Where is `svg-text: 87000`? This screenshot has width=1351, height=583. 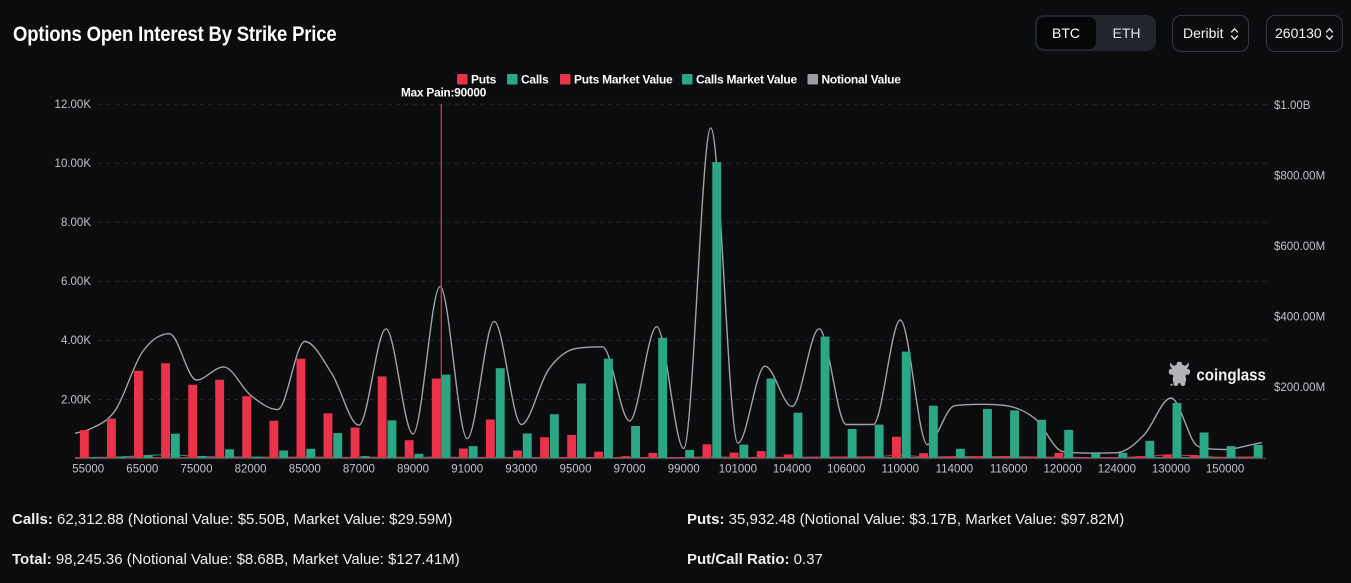 svg-text: 87000 is located at coordinates (359, 470).